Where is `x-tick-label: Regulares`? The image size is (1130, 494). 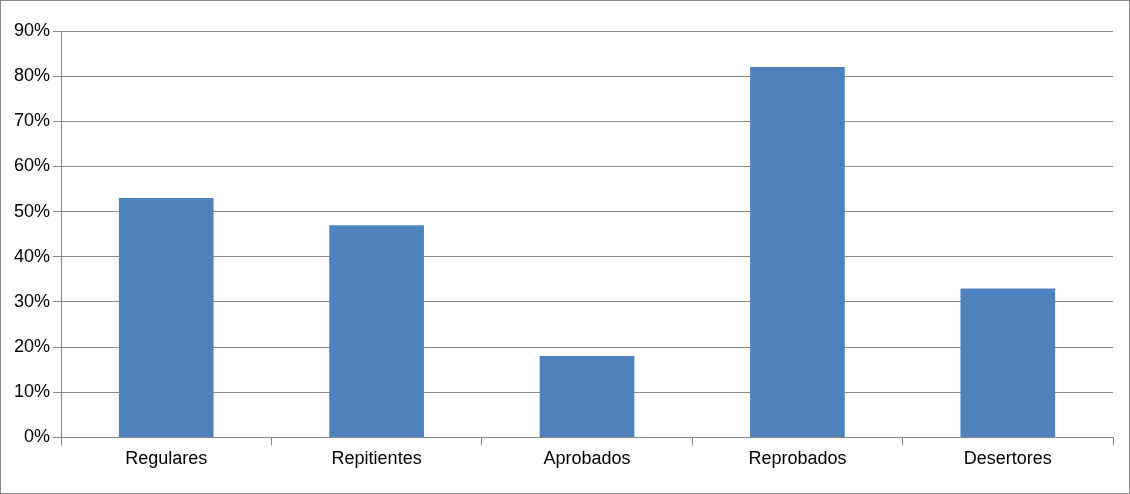 x-tick-label: Regulares is located at coordinates (166, 458).